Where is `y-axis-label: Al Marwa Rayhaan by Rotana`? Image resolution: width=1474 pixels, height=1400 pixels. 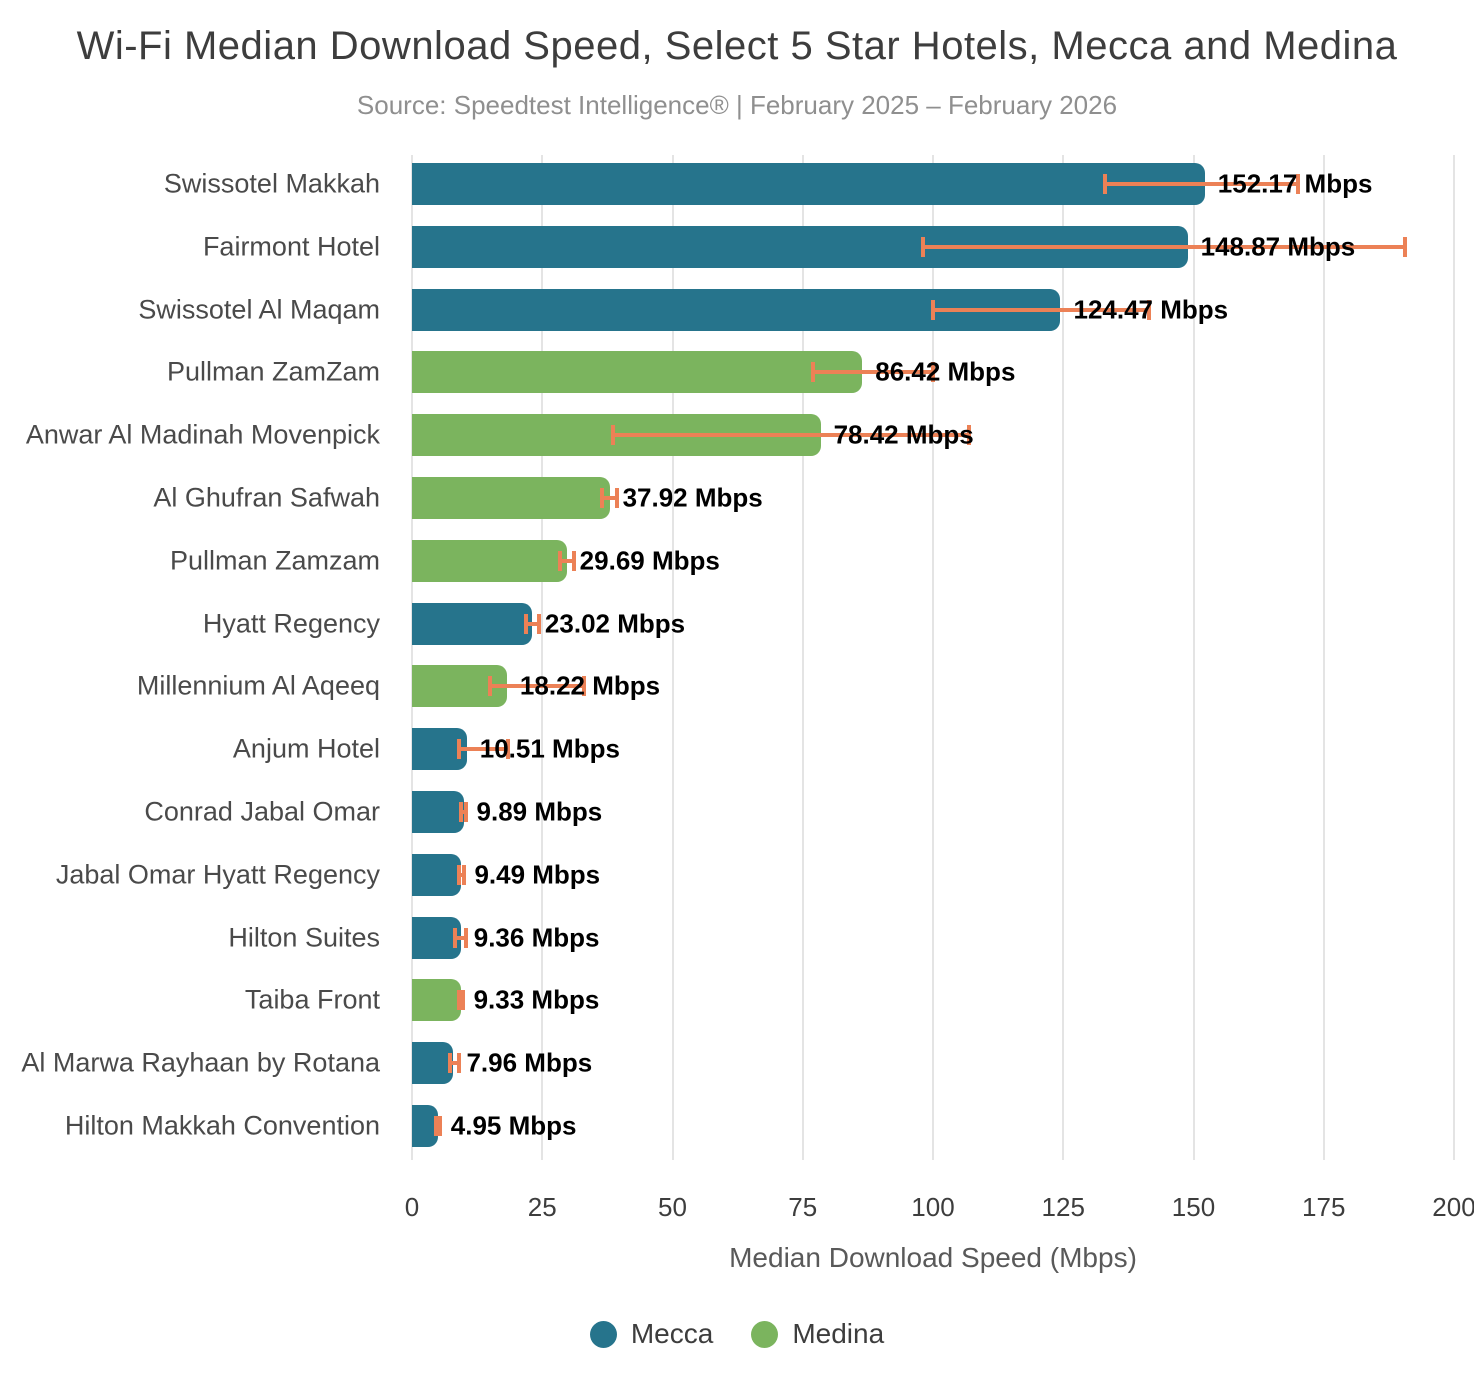 y-axis-label: Al Marwa Rayhaan by Rotana is located at coordinates (200, 1062).